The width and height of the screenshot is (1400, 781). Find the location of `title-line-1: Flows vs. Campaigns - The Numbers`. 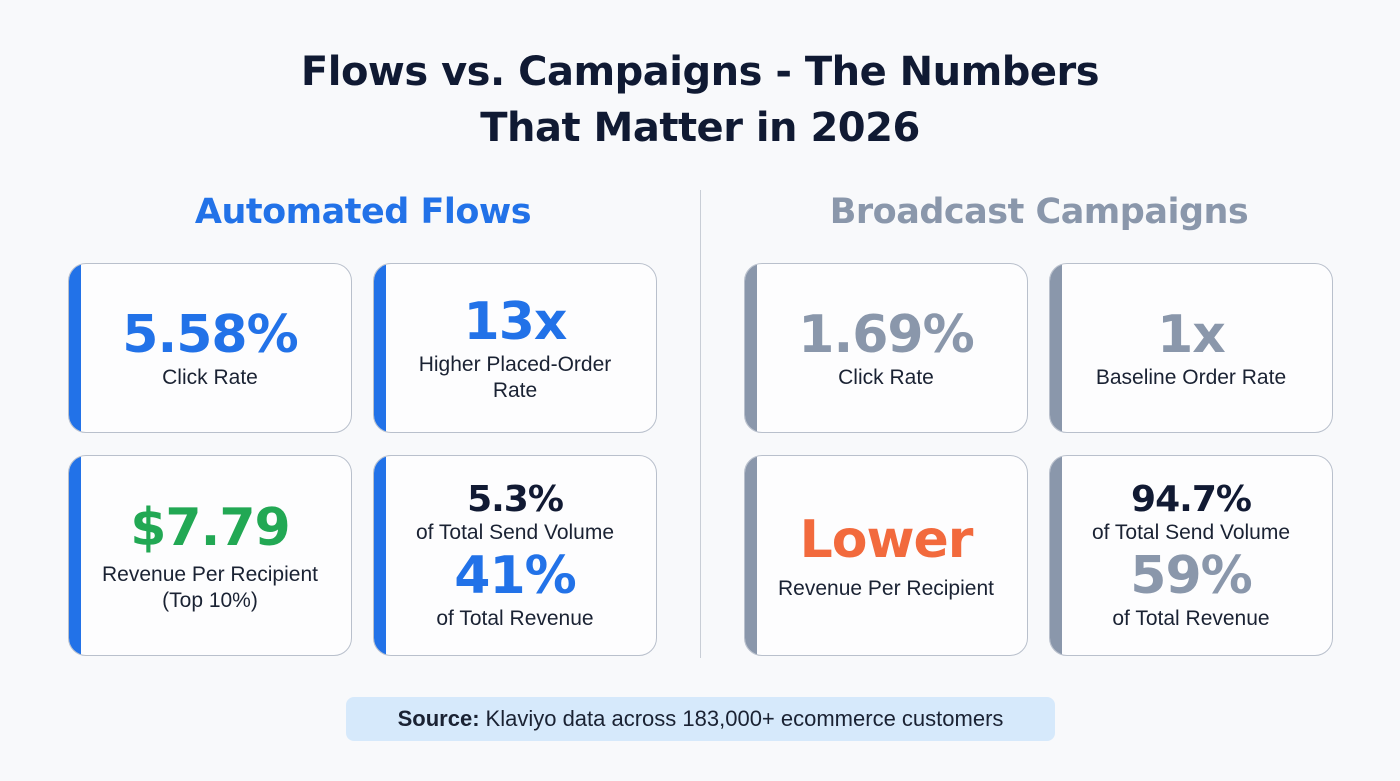

title-line-1: Flows vs. Campaigns - The Numbers is located at coordinates (700, 72).